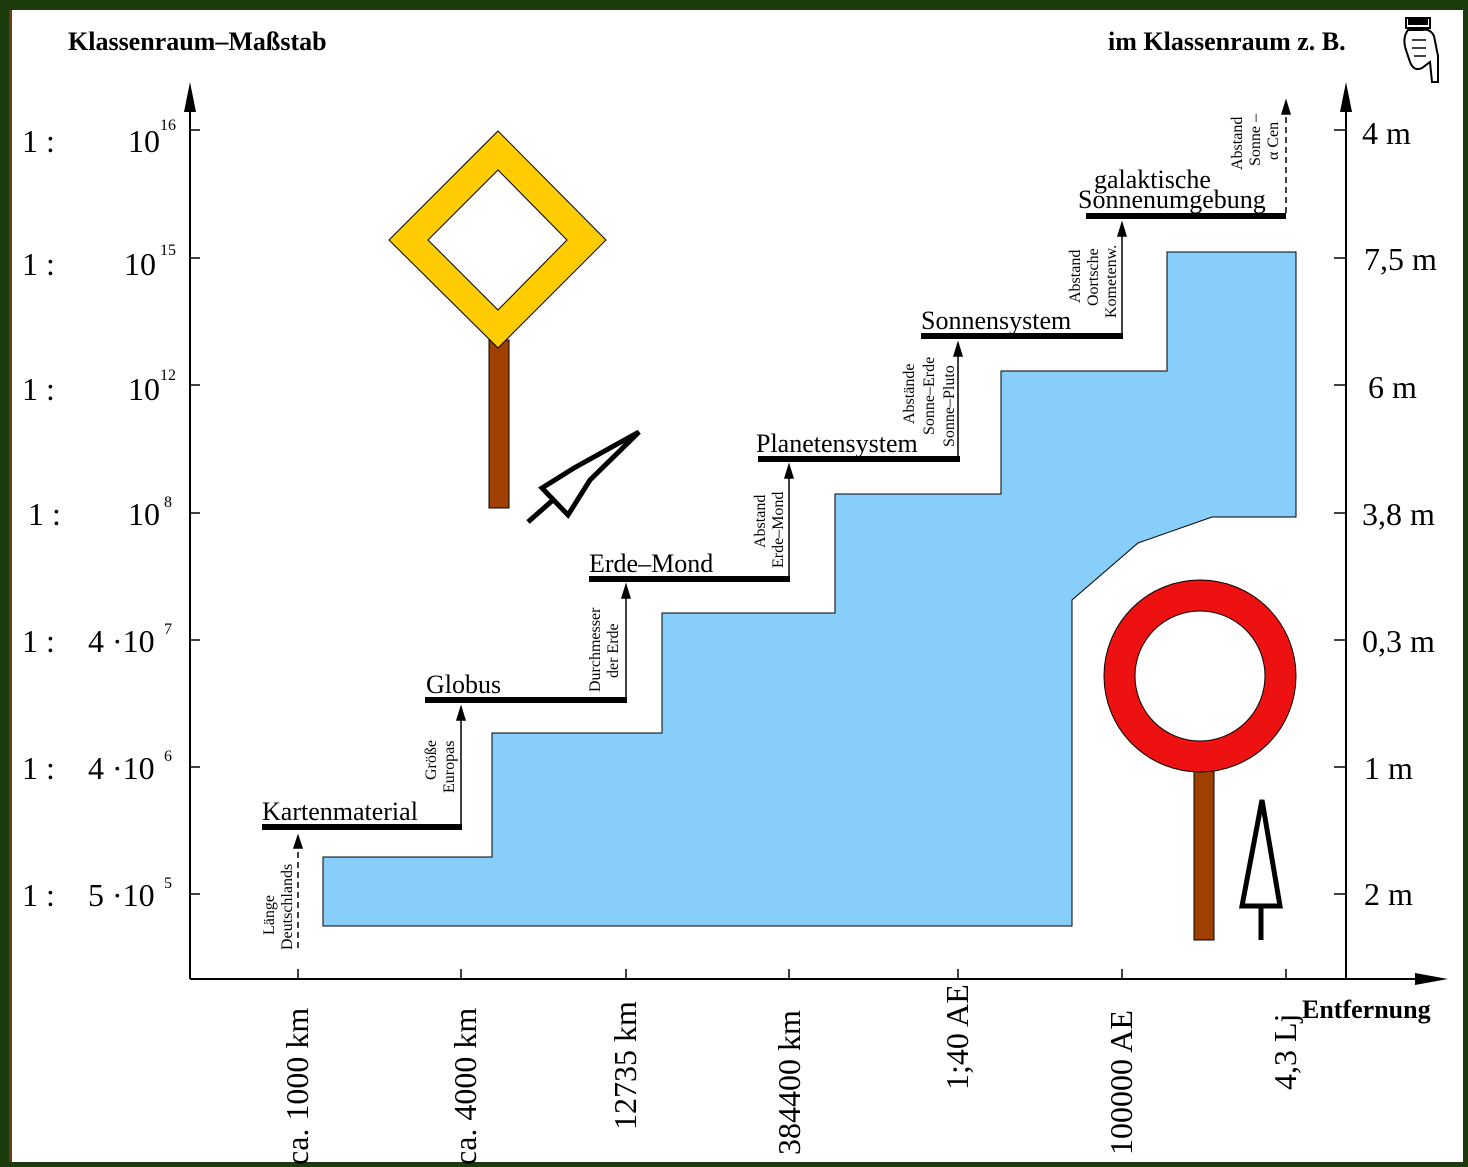  What do you see at coordinates (1273, 141) in the screenshot?
I see `svg-text: α Cen` at bounding box center [1273, 141].